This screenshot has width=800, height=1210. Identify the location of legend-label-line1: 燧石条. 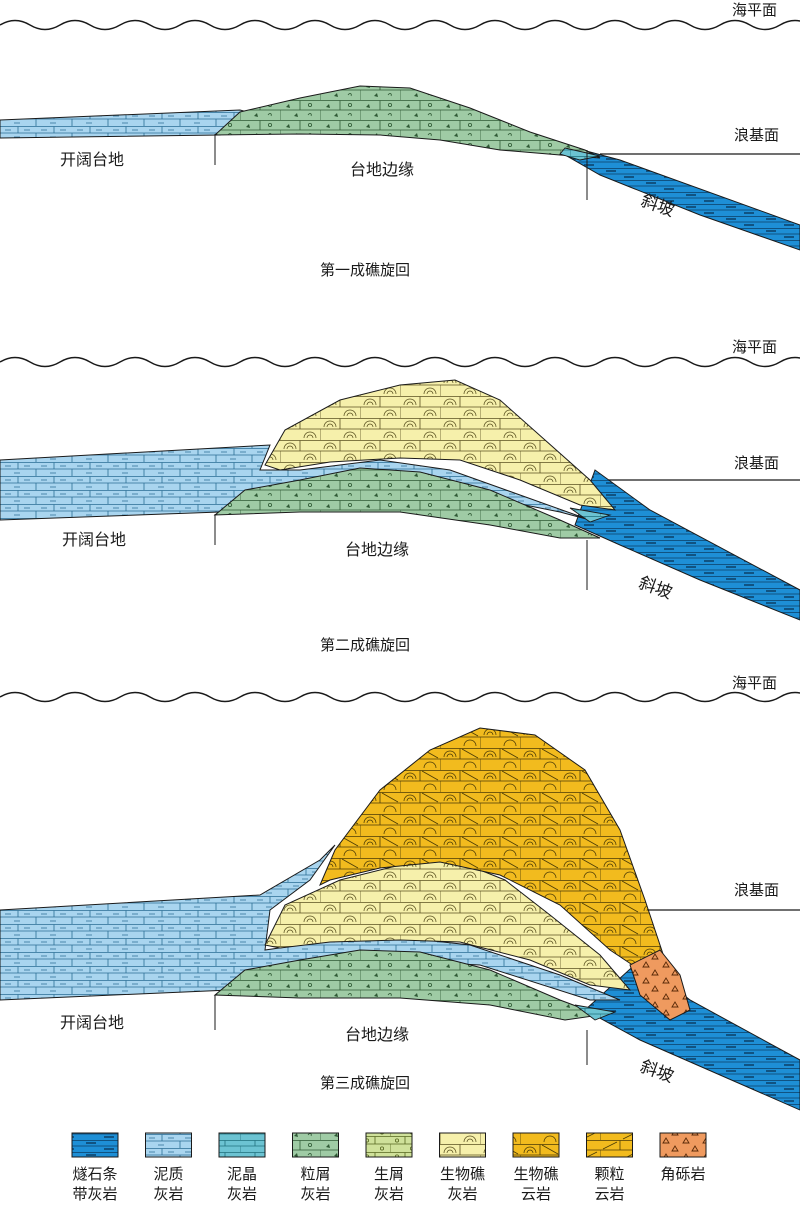
(94, 1174).